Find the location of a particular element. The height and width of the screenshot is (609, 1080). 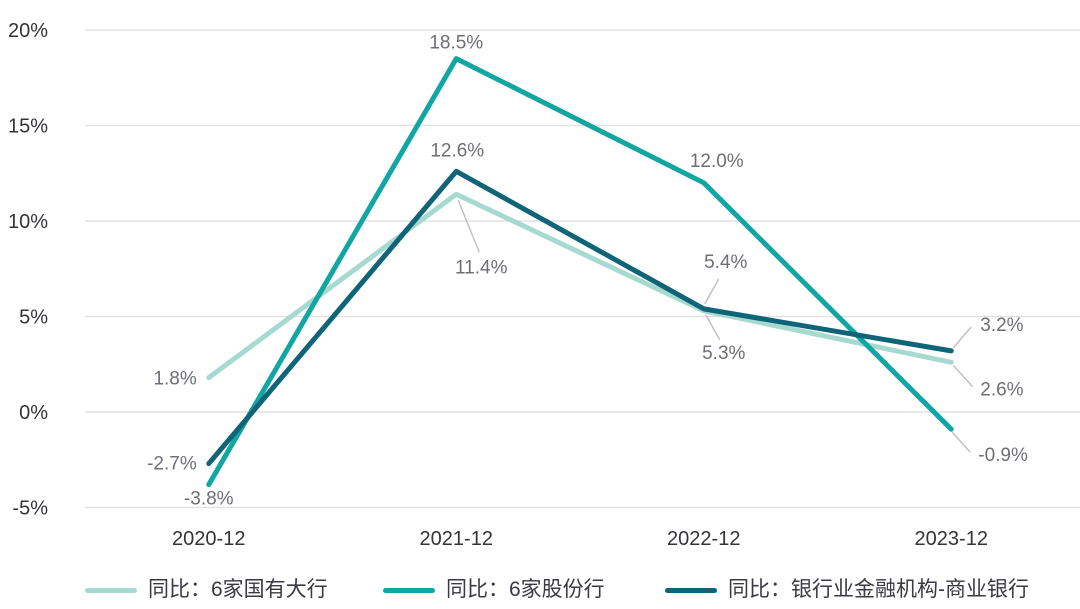

legend-swatch-guoyou-dahang is located at coordinates (111, 590).